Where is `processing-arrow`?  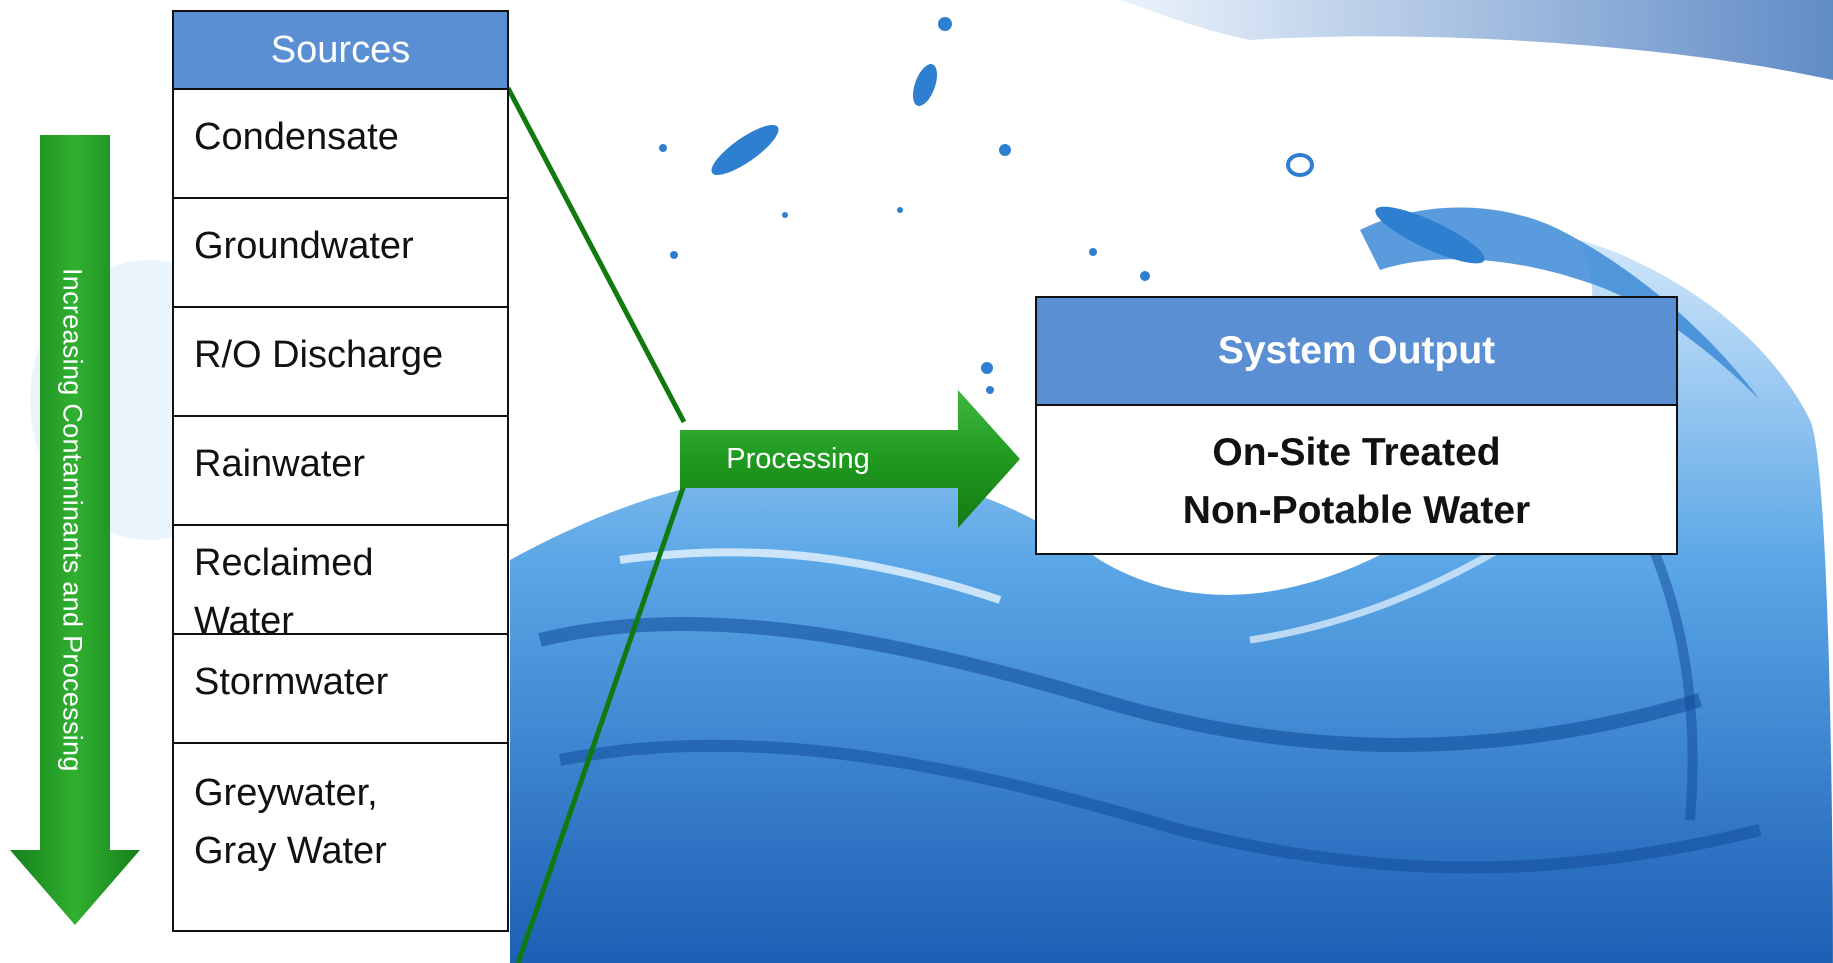 processing-arrow is located at coordinates (850, 459).